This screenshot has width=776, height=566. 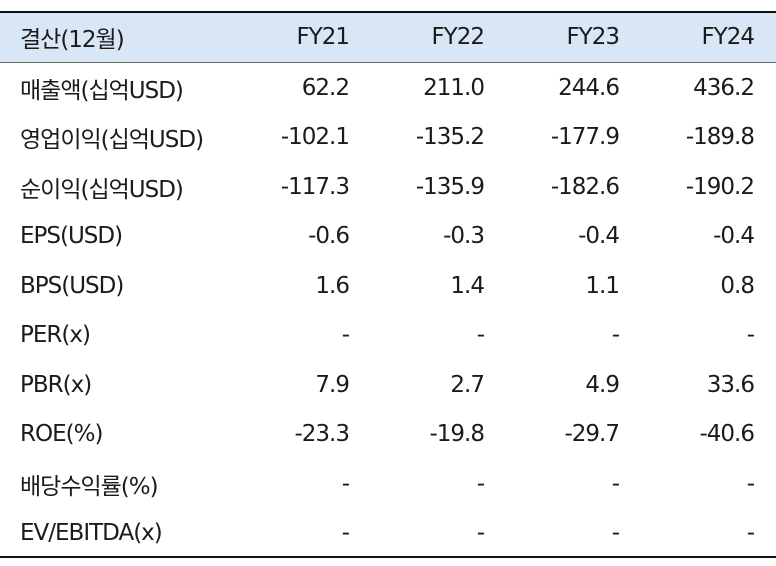 I want to click on row-value: -182.6, so click(x=585, y=186).